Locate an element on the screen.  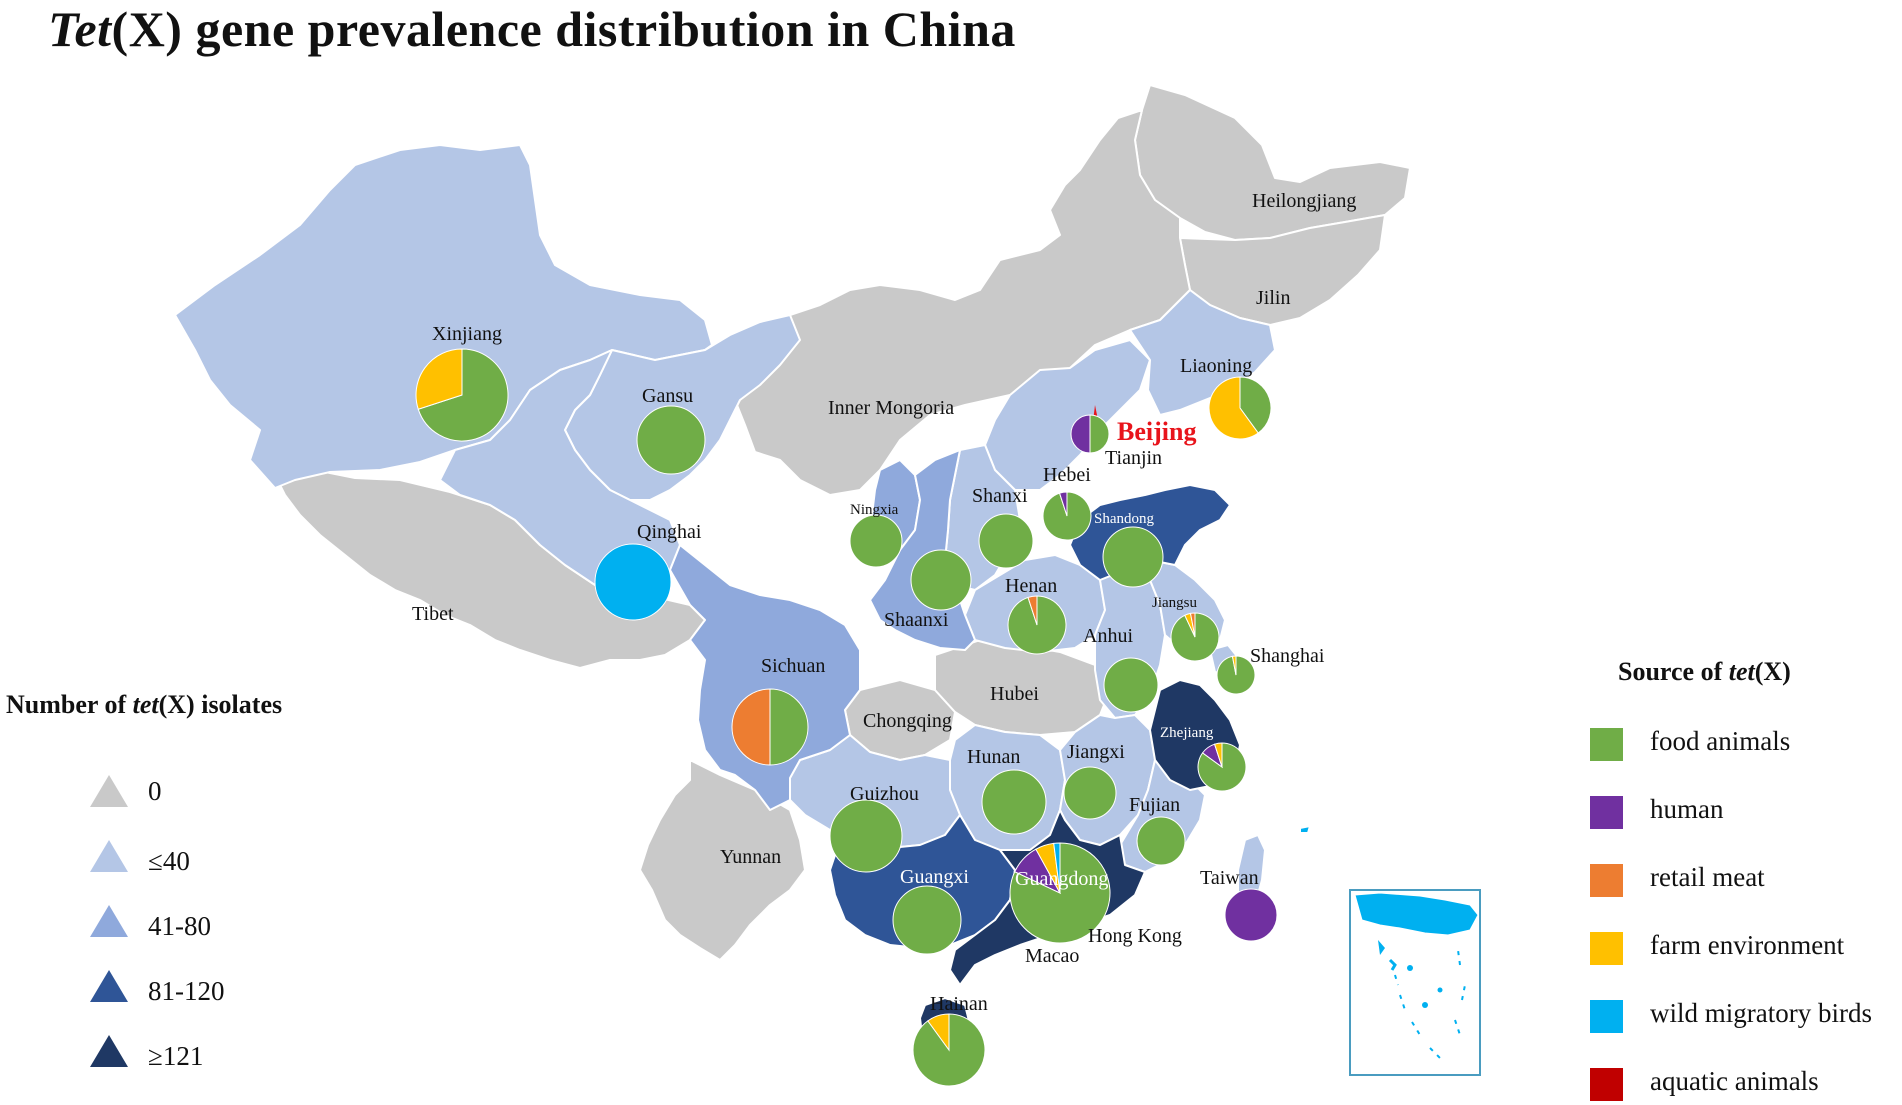
pie-zhejiang is located at coordinates (1222, 767).